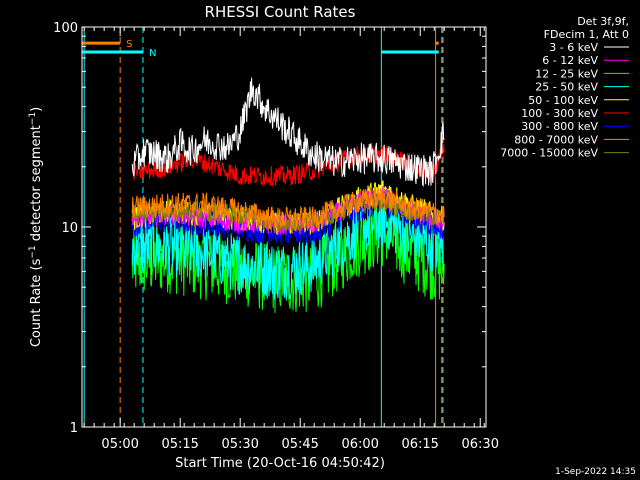 The image size is (640, 480). What do you see at coordinates (36, 302) in the screenshot?
I see `y-axis-label-main: Count Rate (s` at bounding box center [36, 302].